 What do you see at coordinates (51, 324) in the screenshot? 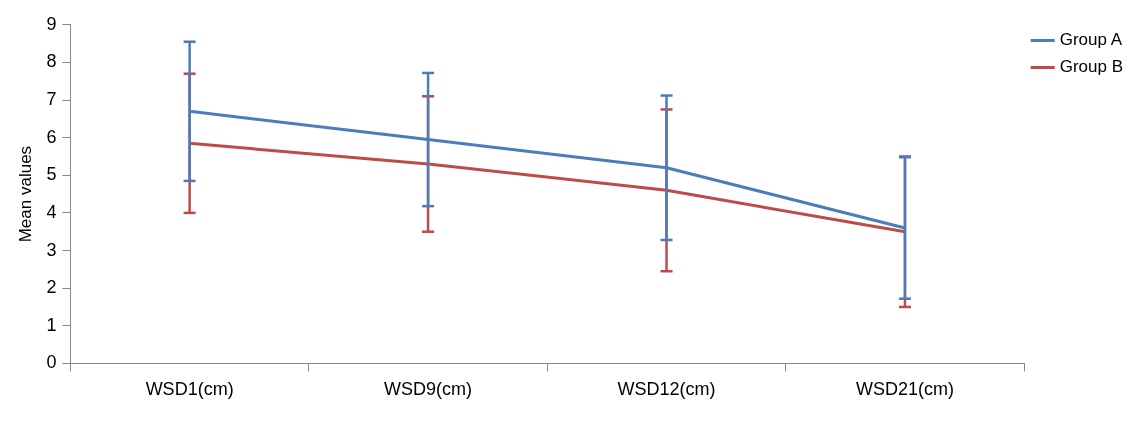
I see `y-tick-label: 1` at bounding box center [51, 324].